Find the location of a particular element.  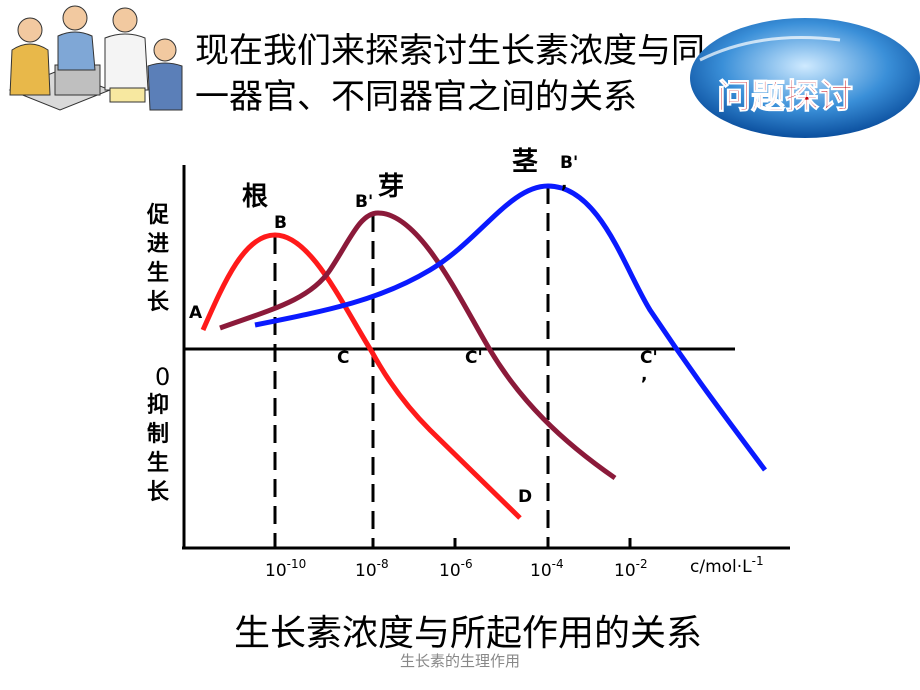

x-tick-exp: -2 is located at coordinates (642, 564).